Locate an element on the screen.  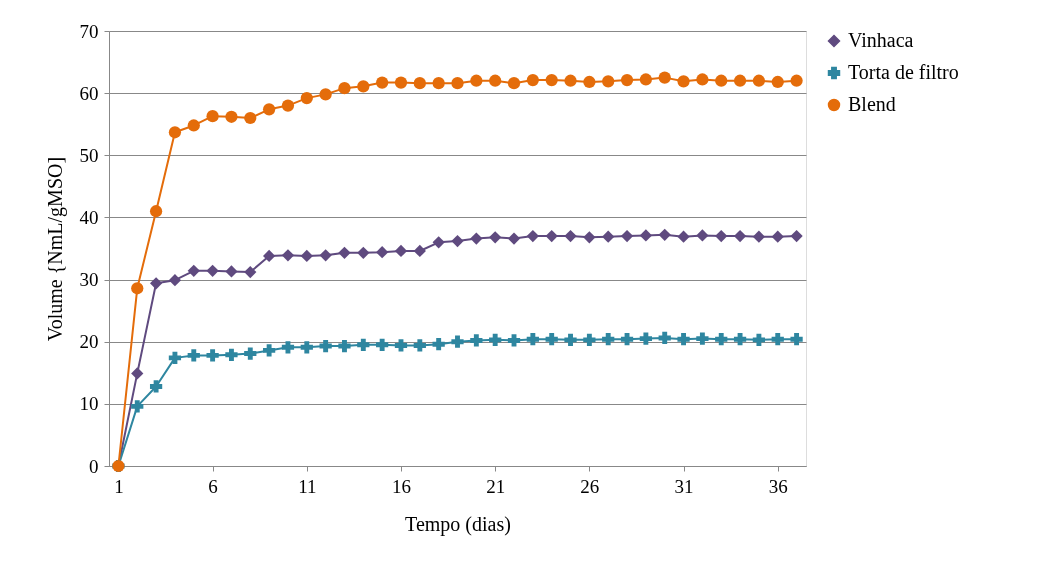
x-tick-label: 6 is located at coordinates (213, 486).